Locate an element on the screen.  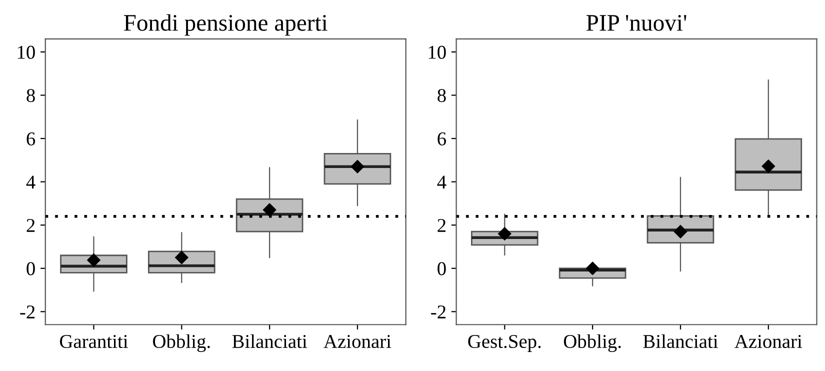
chart-title: Fondi pensione aperti is located at coordinates (226, 25).